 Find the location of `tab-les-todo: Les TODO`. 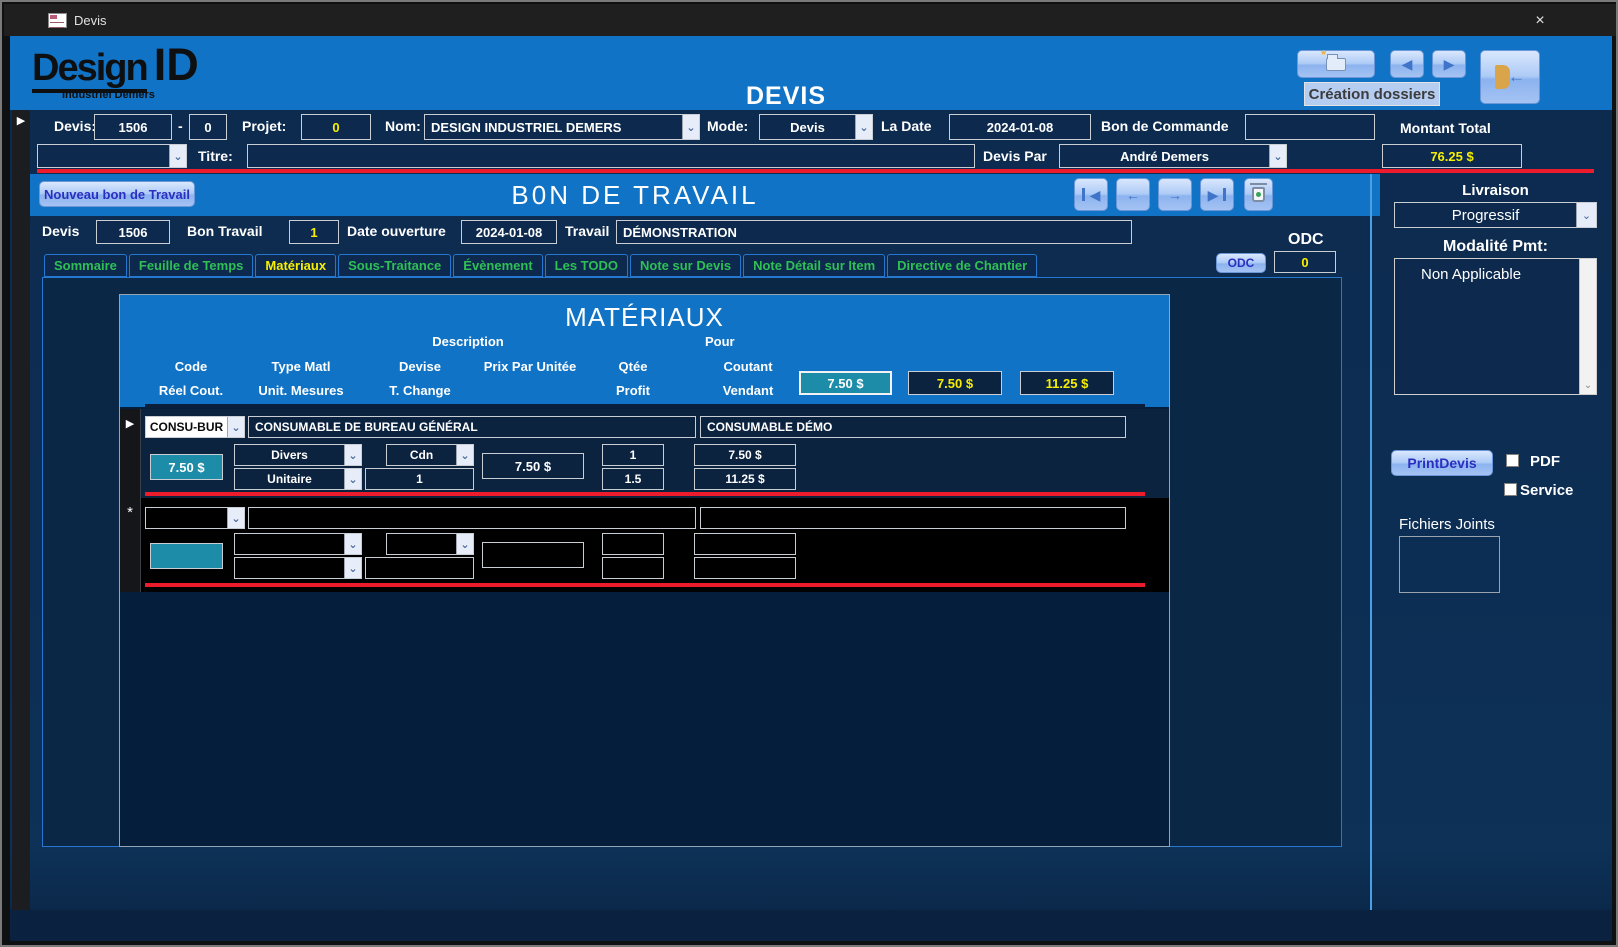

tab-les-todo: Les TODO is located at coordinates (586, 265).